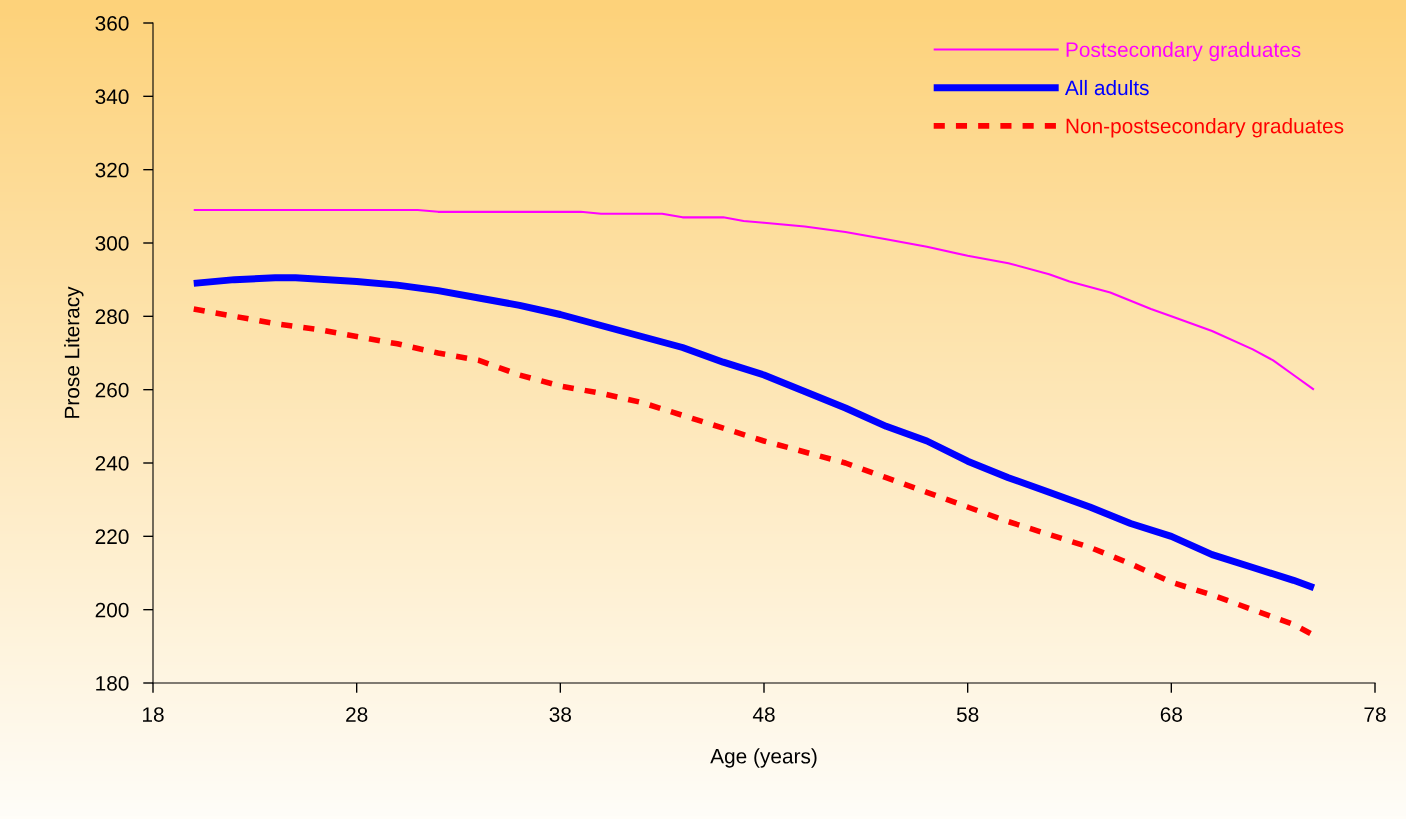 The width and height of the screenshot is (1406, 819). I want to click on y-axis-title: Prose Literacy, so click(74, 352).